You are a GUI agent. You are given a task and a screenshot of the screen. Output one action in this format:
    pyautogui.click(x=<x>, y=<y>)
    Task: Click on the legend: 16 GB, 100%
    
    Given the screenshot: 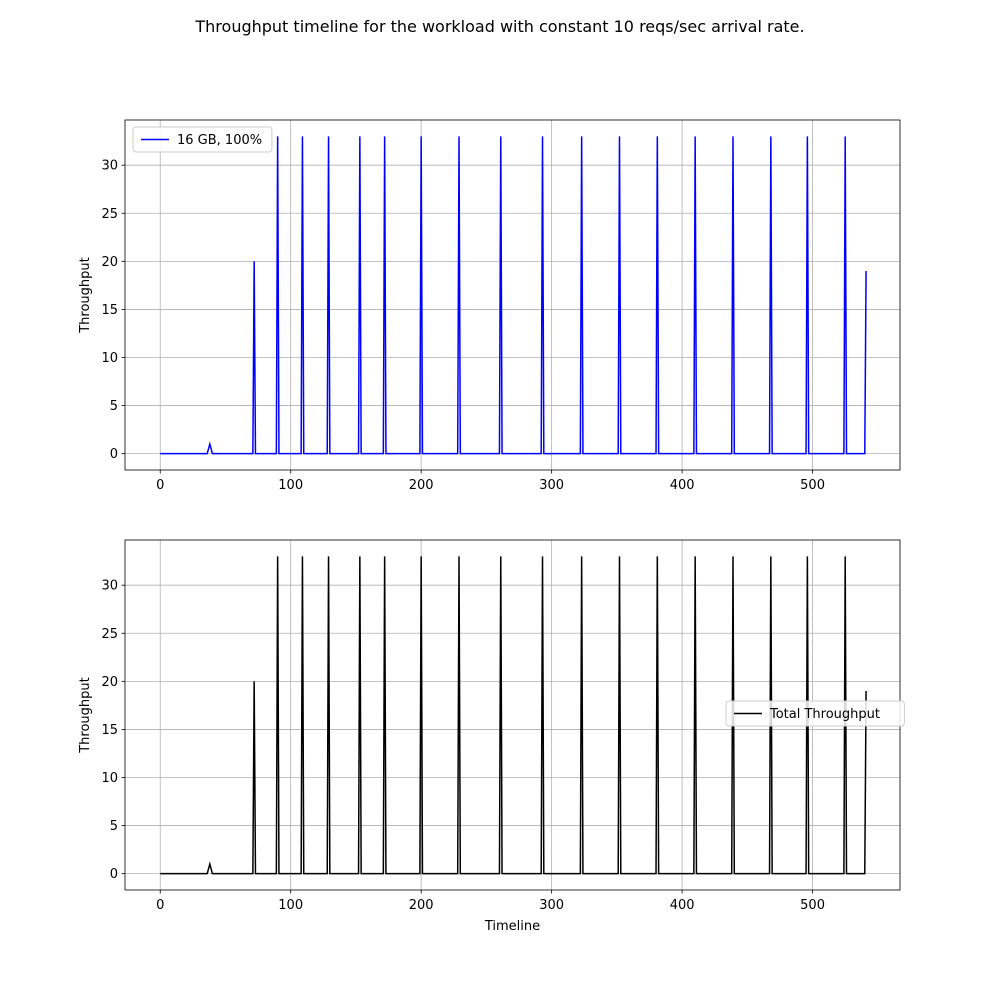 What is the action you would take?
    pyautogui.click(x=202, y=139)
    